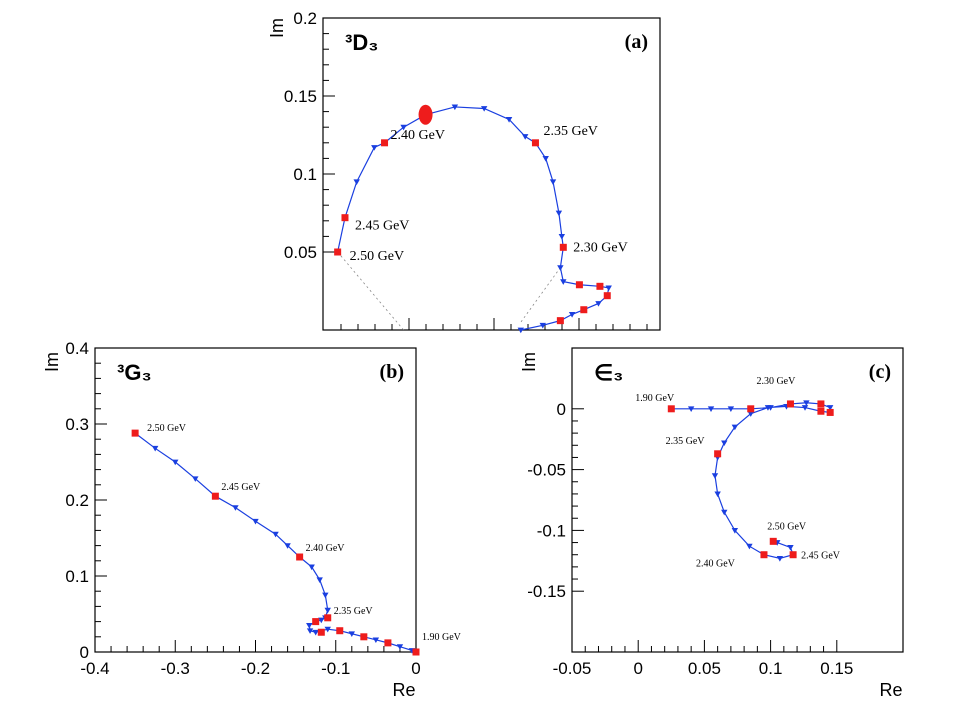 The image size is (960, 720). What do you see at coordinates (134, 372) in the screenshot?
I see `panel-title: ³G₃` at bounding box center [134, 372].